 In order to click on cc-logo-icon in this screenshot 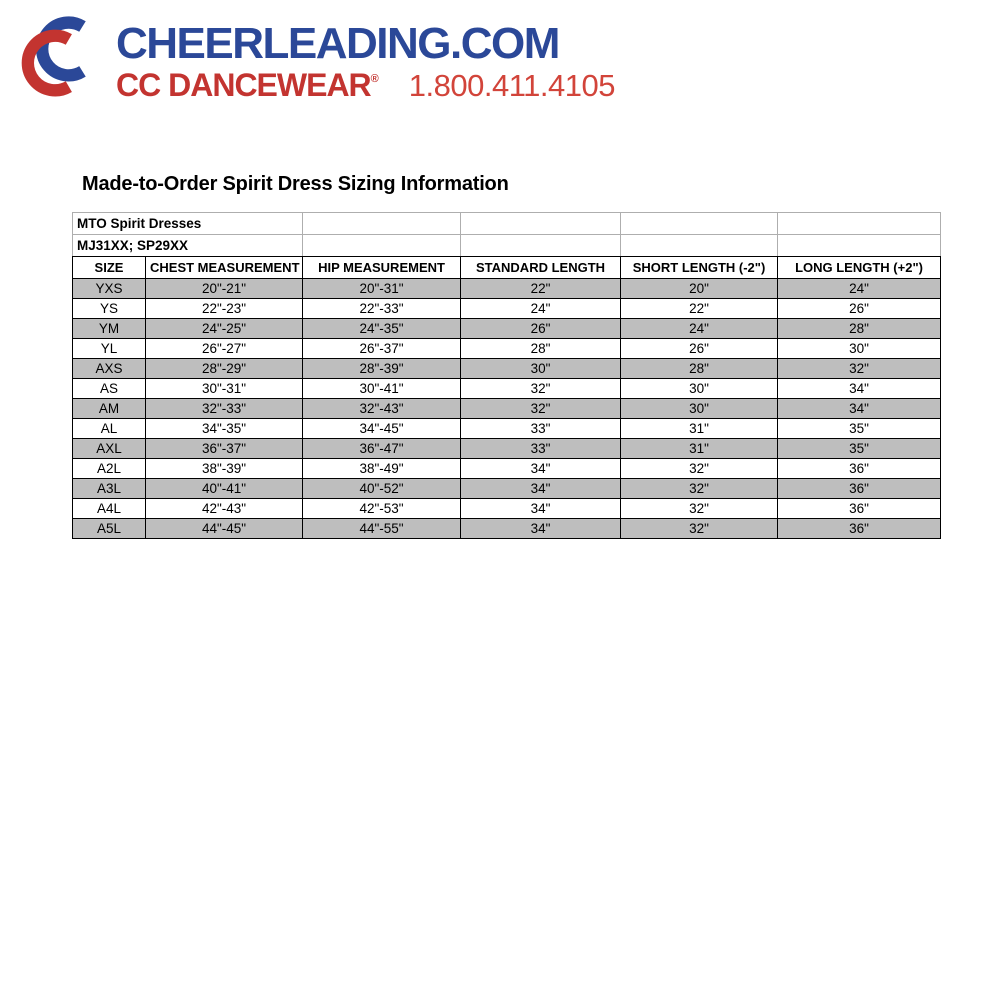, I will do `click(53, 56)`.